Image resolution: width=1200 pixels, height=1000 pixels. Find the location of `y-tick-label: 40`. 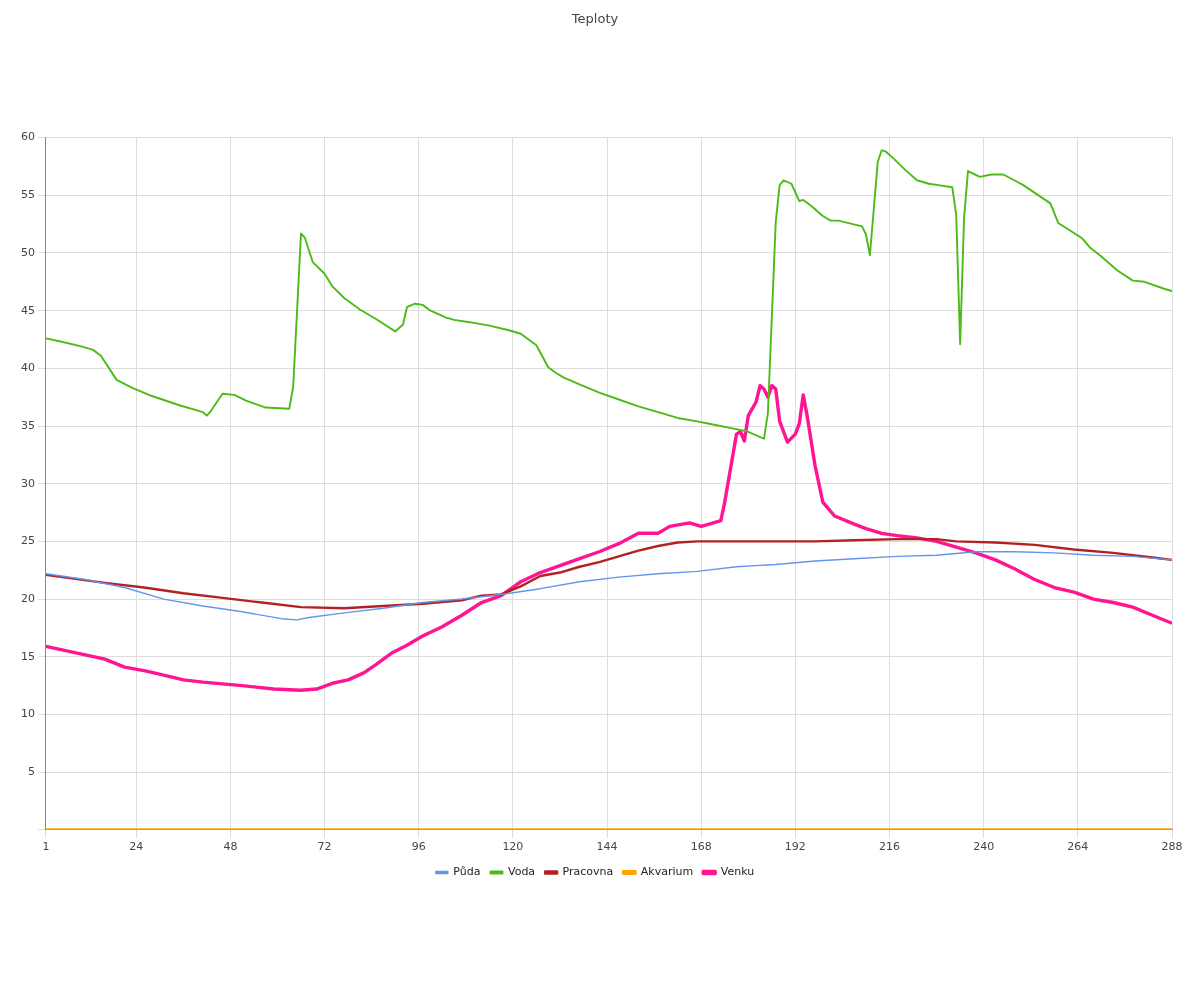

y-tick-label: 40 is located at coordinates (28, 368).